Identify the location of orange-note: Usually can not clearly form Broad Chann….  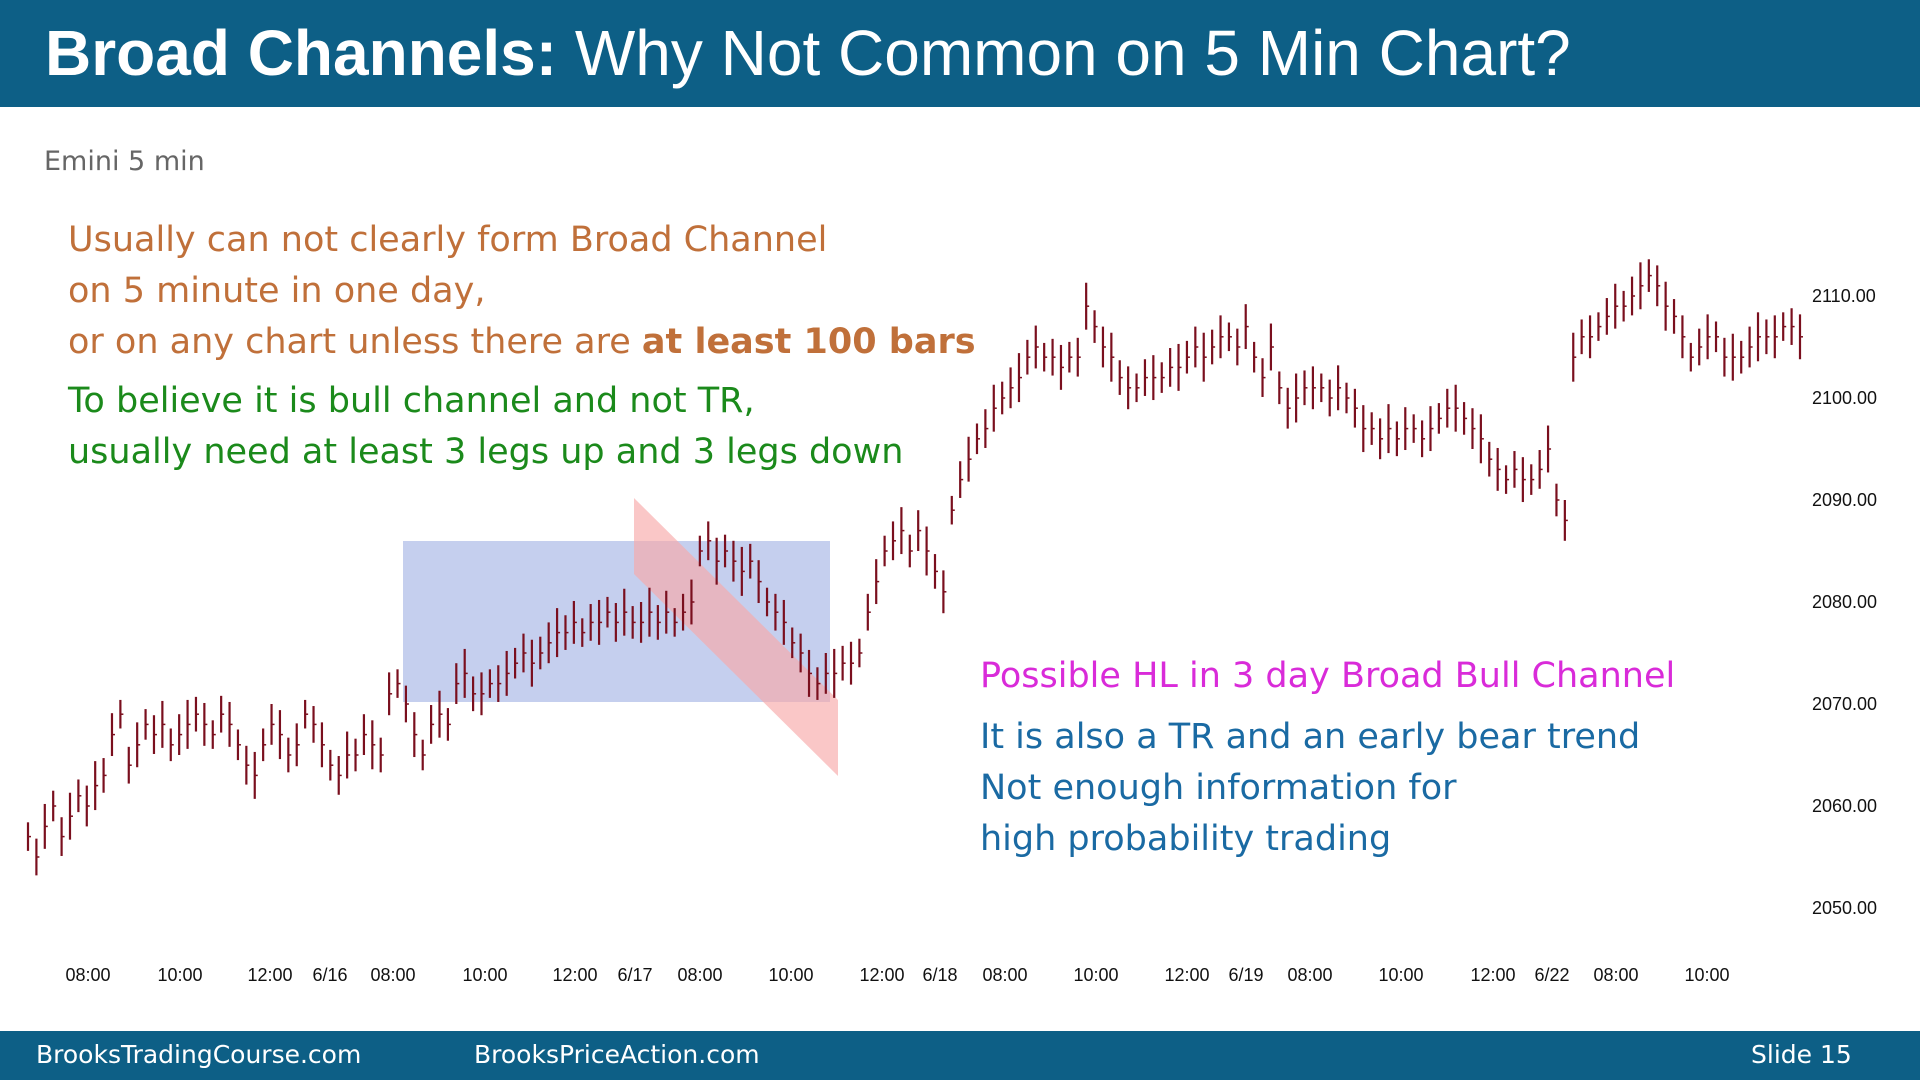
(522, 291).